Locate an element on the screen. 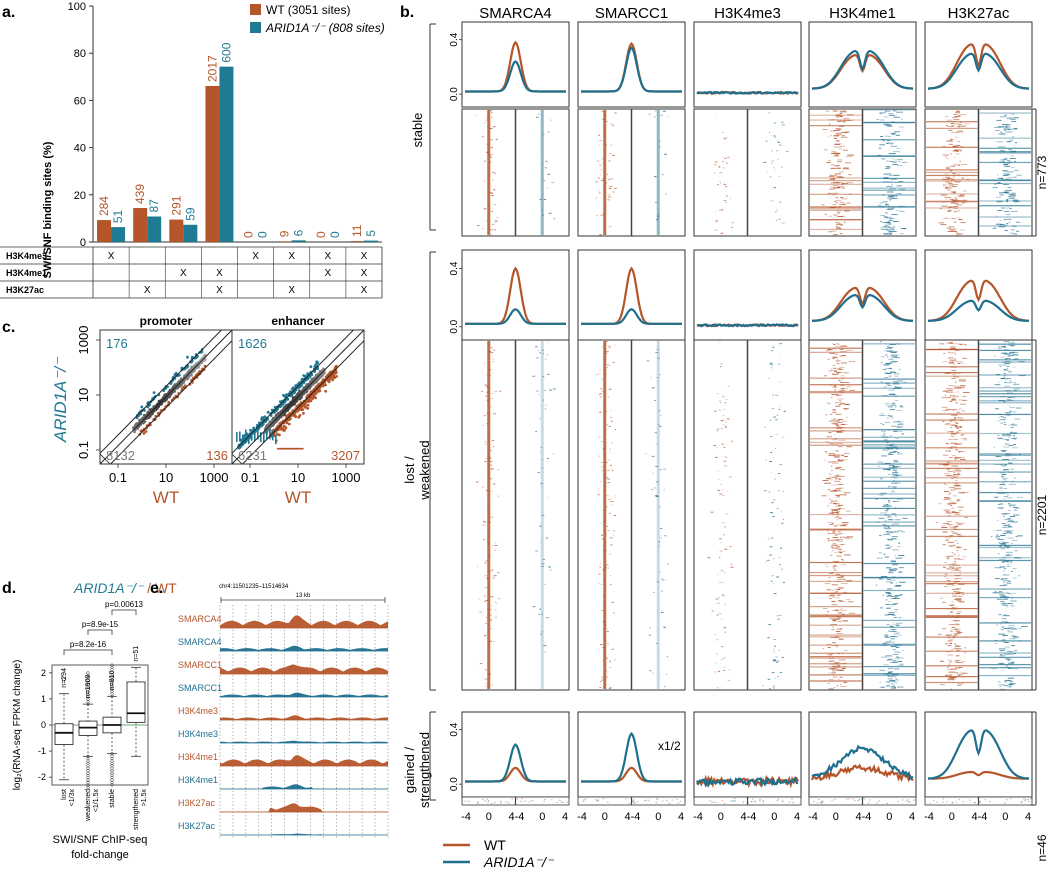 This screenshot has width=1050, height=870. x-tick-label: 4 is located at coordinates (912, 817).